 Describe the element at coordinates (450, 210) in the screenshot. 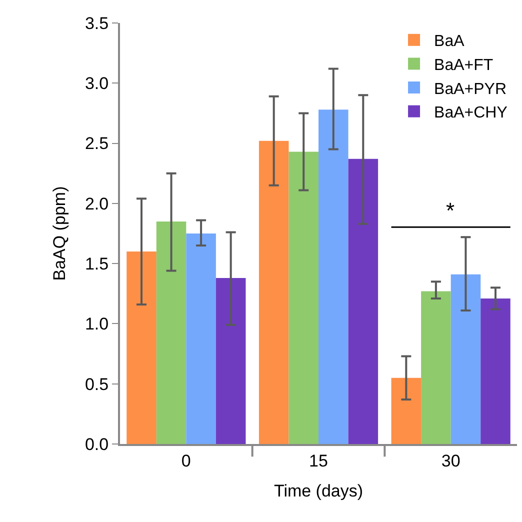

I see `annotation: *` at that location.